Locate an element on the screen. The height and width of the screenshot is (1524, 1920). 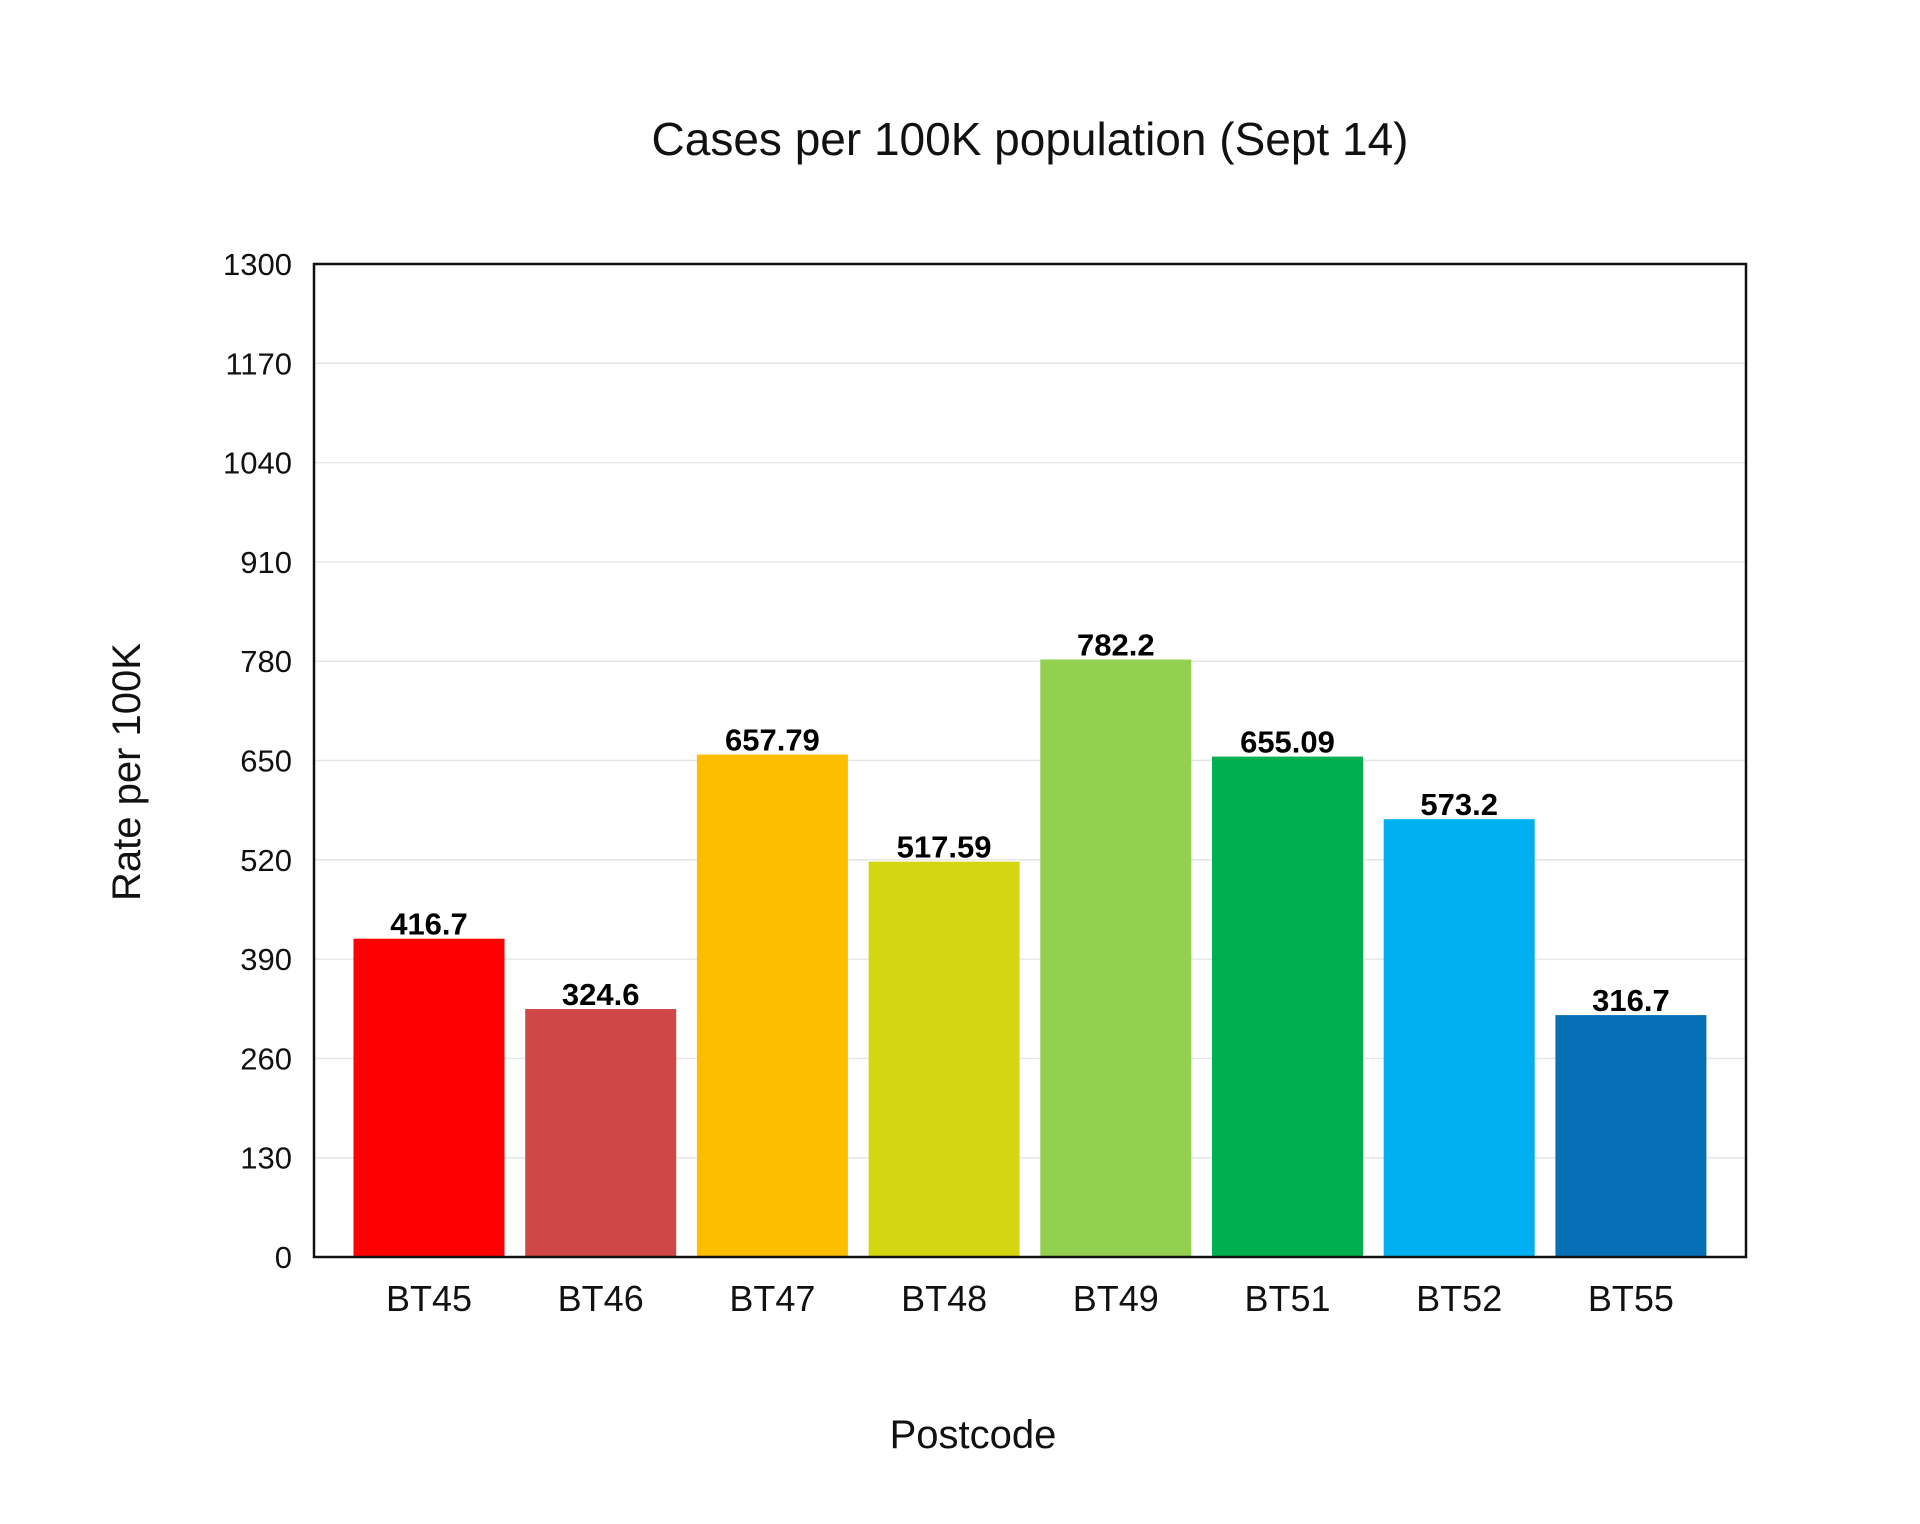
y-tick-label: 0 is located at coordinates (283, 1257).